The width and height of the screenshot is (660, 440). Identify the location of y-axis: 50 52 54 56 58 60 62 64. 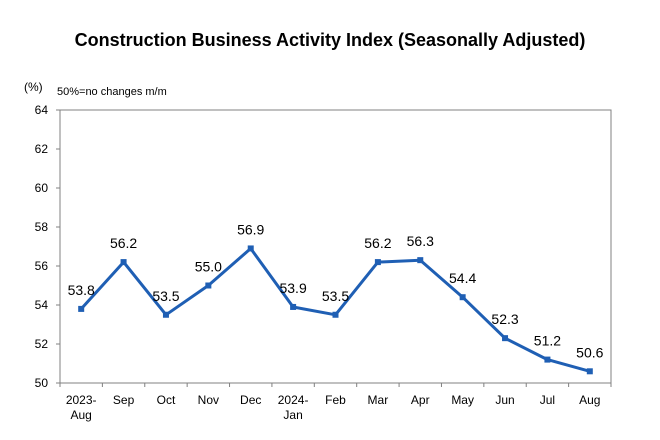
(47, 246).